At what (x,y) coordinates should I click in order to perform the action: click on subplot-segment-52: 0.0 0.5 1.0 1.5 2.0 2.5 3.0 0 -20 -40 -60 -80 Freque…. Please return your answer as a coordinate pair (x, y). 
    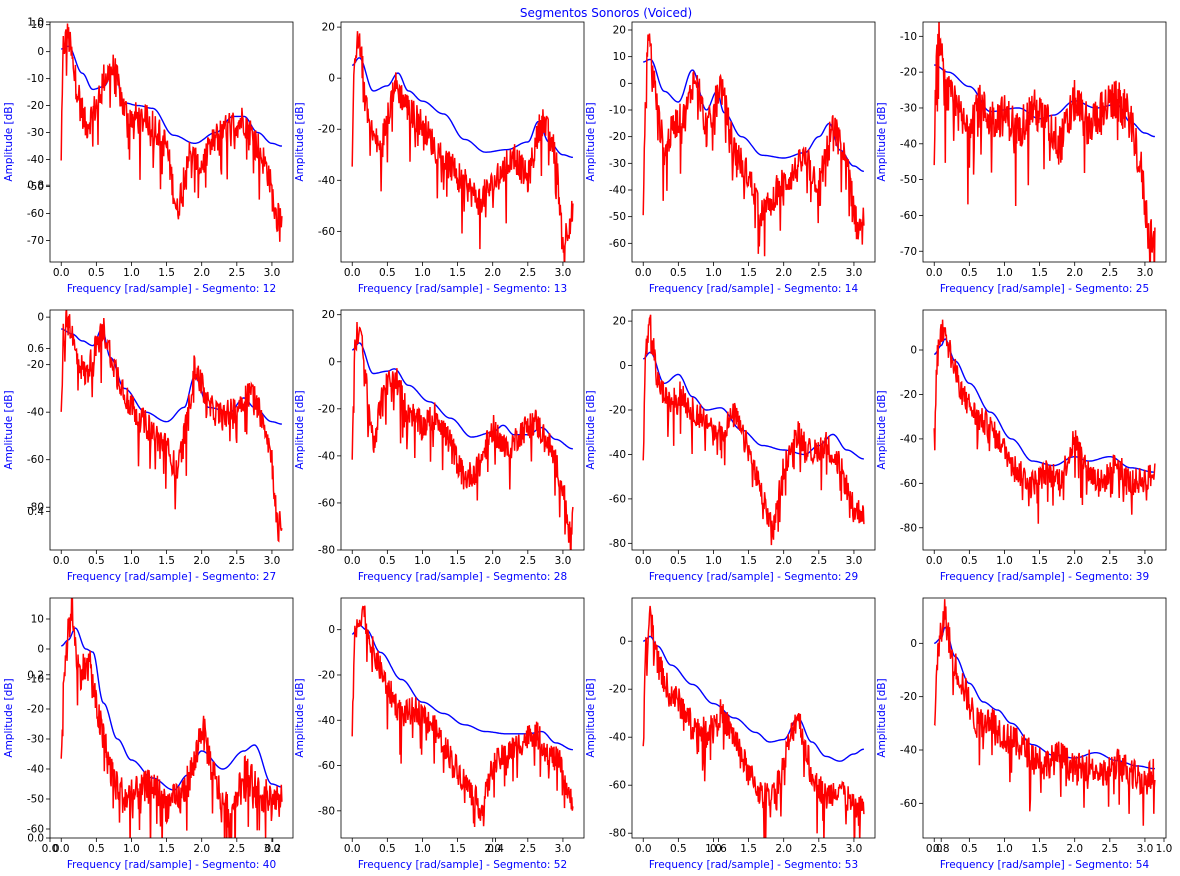
    Looking at the image, I should click on (439, 734).